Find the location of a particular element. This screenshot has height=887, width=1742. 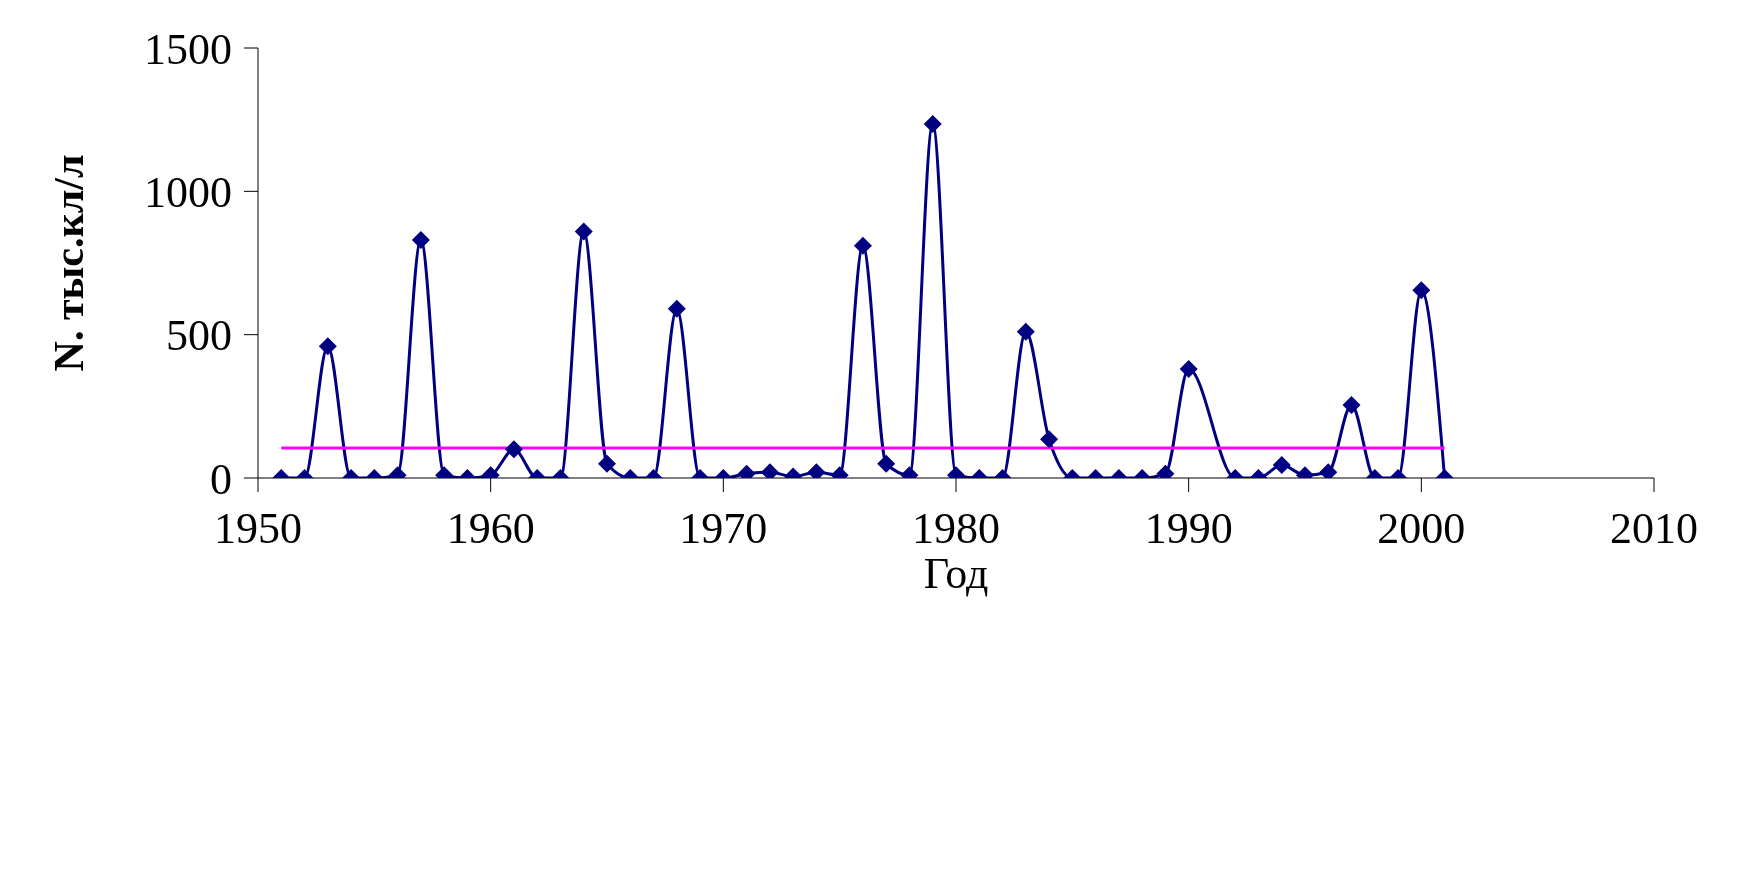

x-tick-label: 1950 is located at coordinates (258, 529).